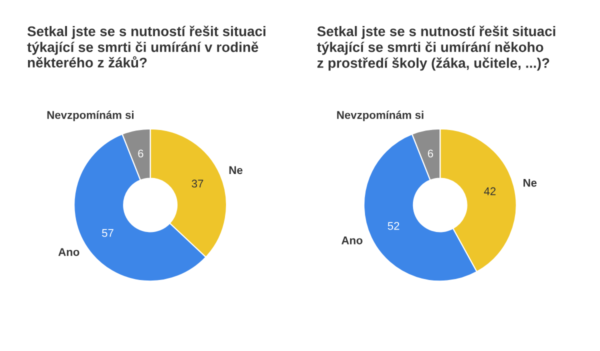 The height and width of the screenshot is (351, 600). Describe the element at coordinates (436, 48) in the screenshot. I see `chart-title: Setkal jste se s nutností řešit situaci týkající se smrti či umírání někoho z prostředí školy (žáka, učitele, ...)?` at that location.